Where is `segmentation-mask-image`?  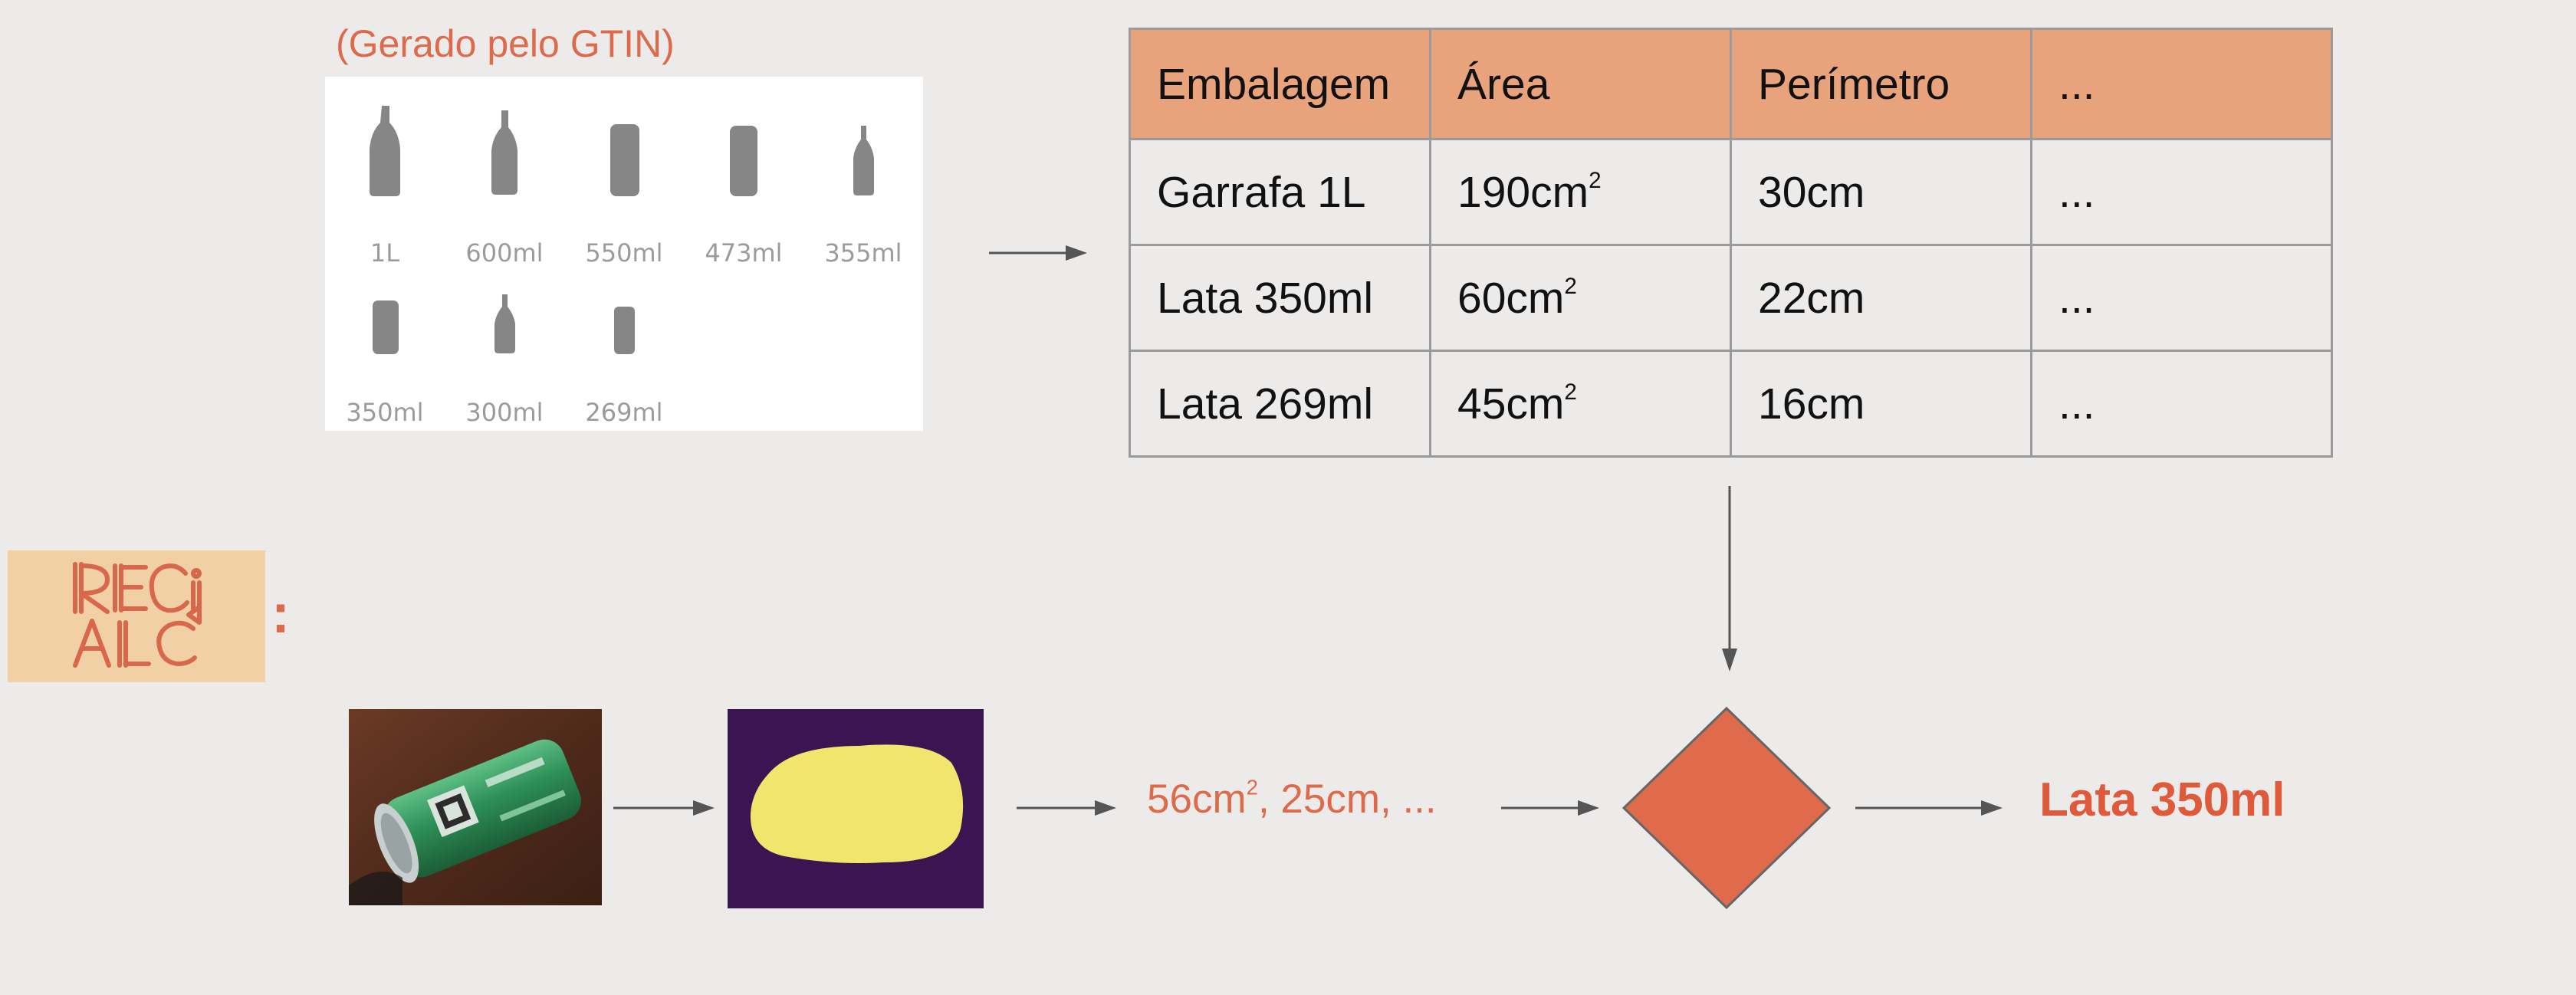
segmentation-mask-image is located at coordinates (856, 808).